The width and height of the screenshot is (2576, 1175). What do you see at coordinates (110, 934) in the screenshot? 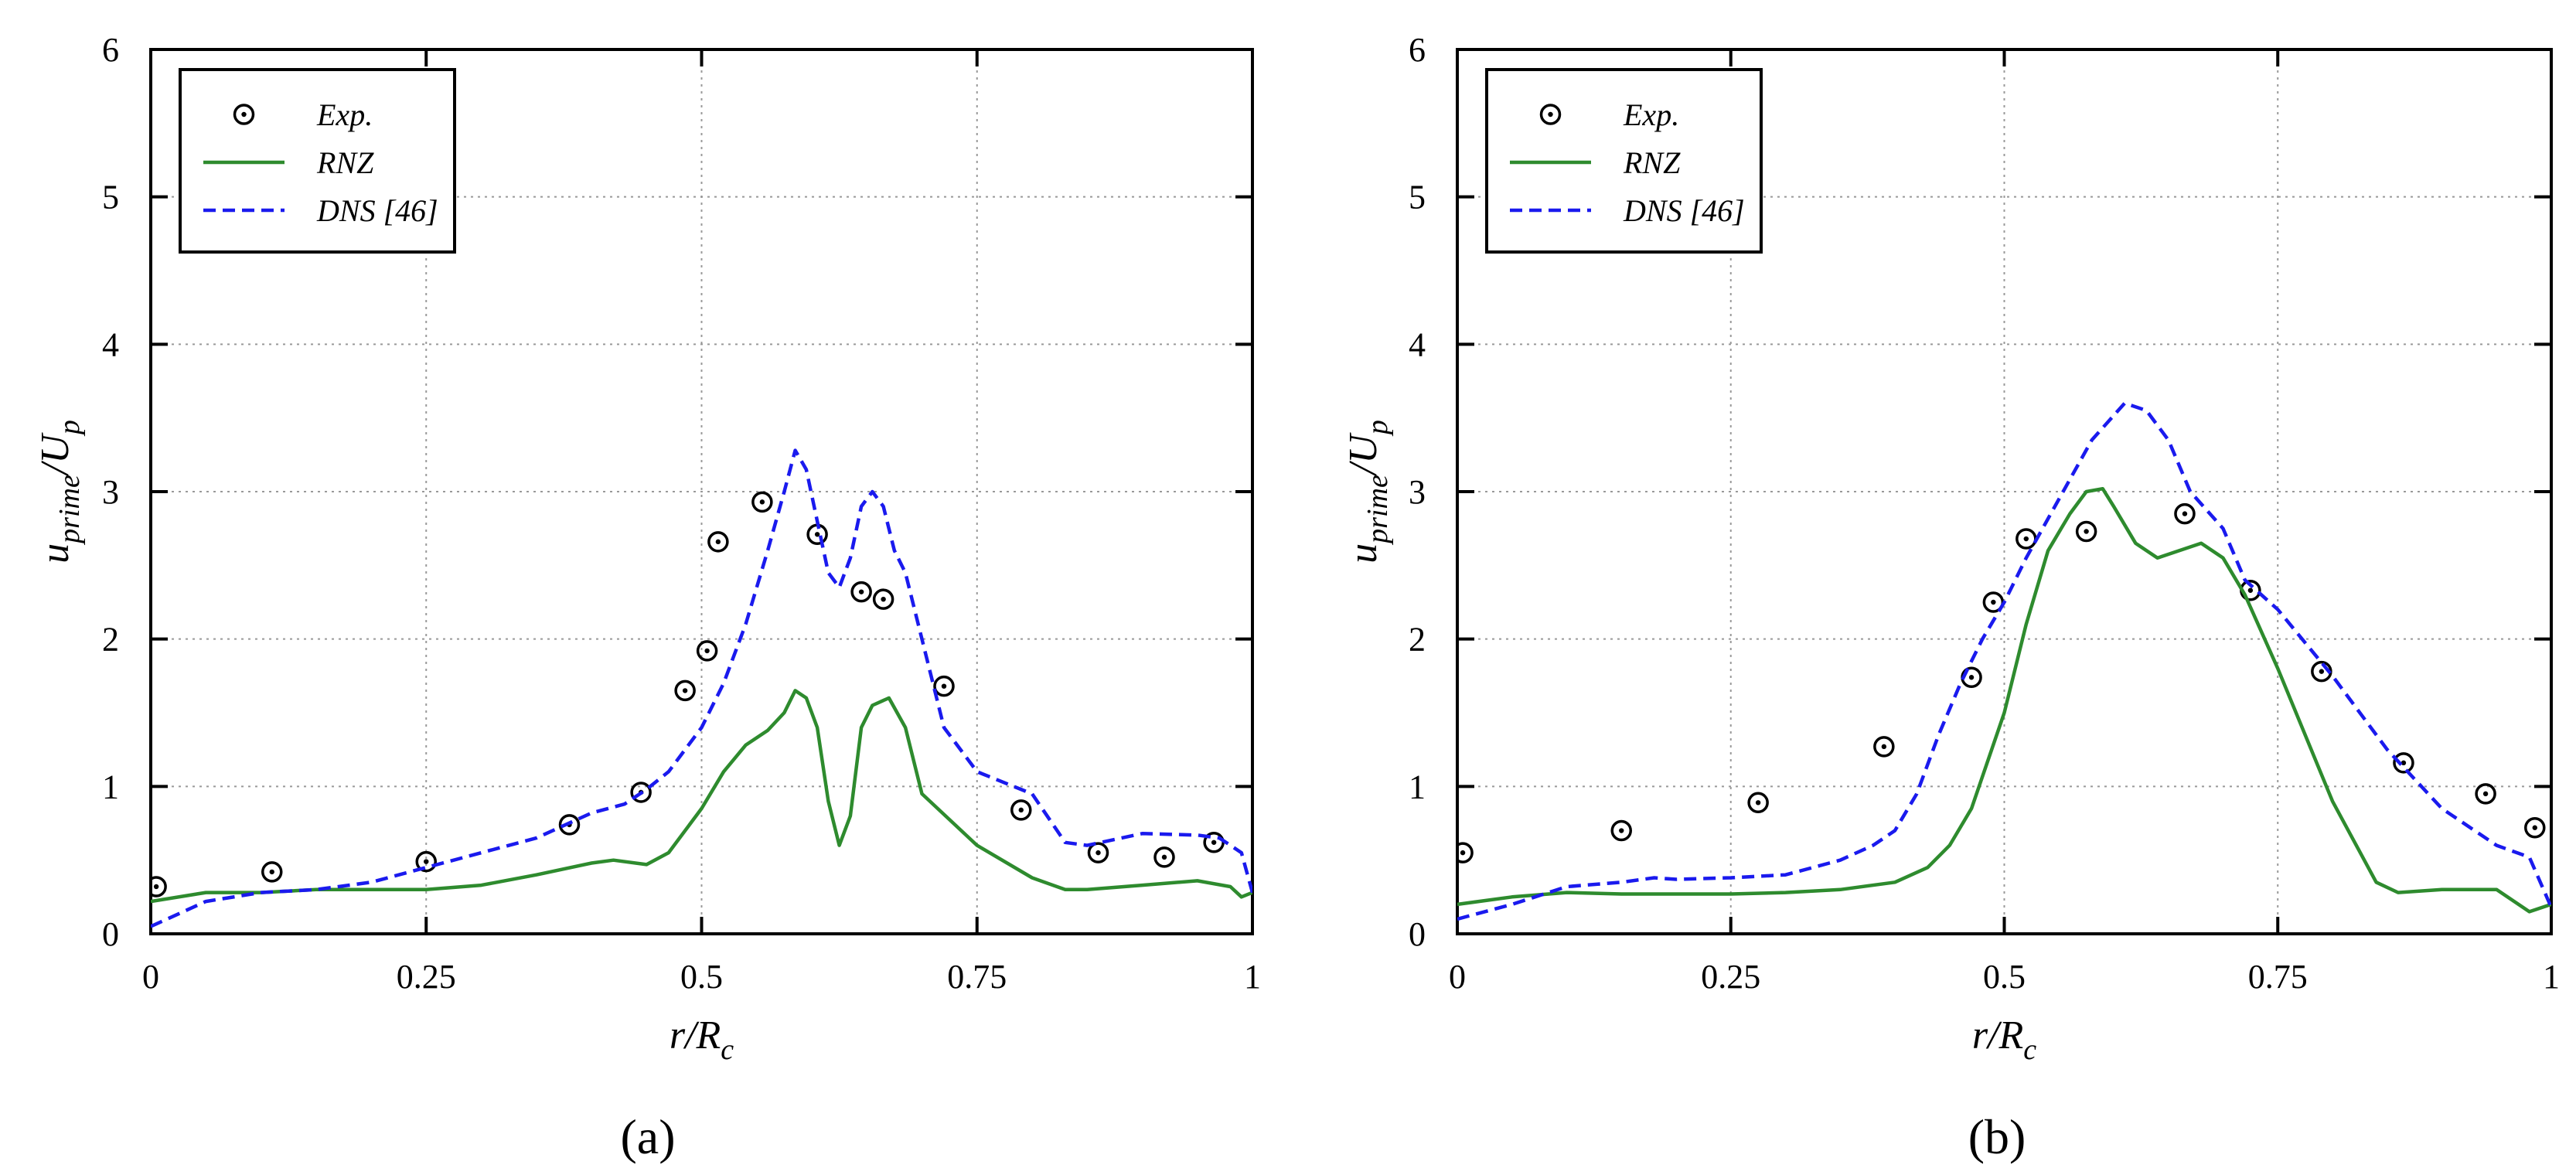
I see `y-tick-label: 0` at bounding box center [110, 934].